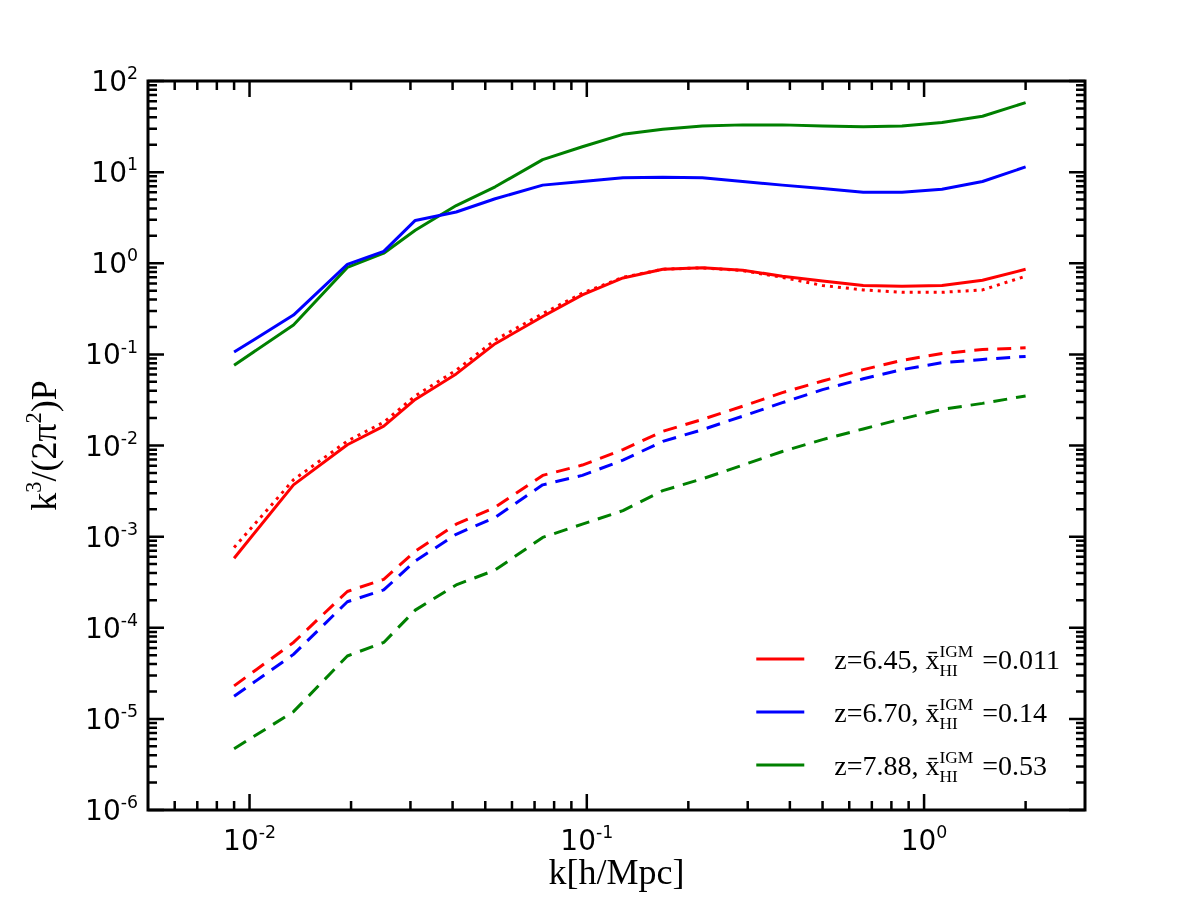 The image size is (1200, 900). I want to click on x-axis-title: k[h/Mpc], so click(616, 872).